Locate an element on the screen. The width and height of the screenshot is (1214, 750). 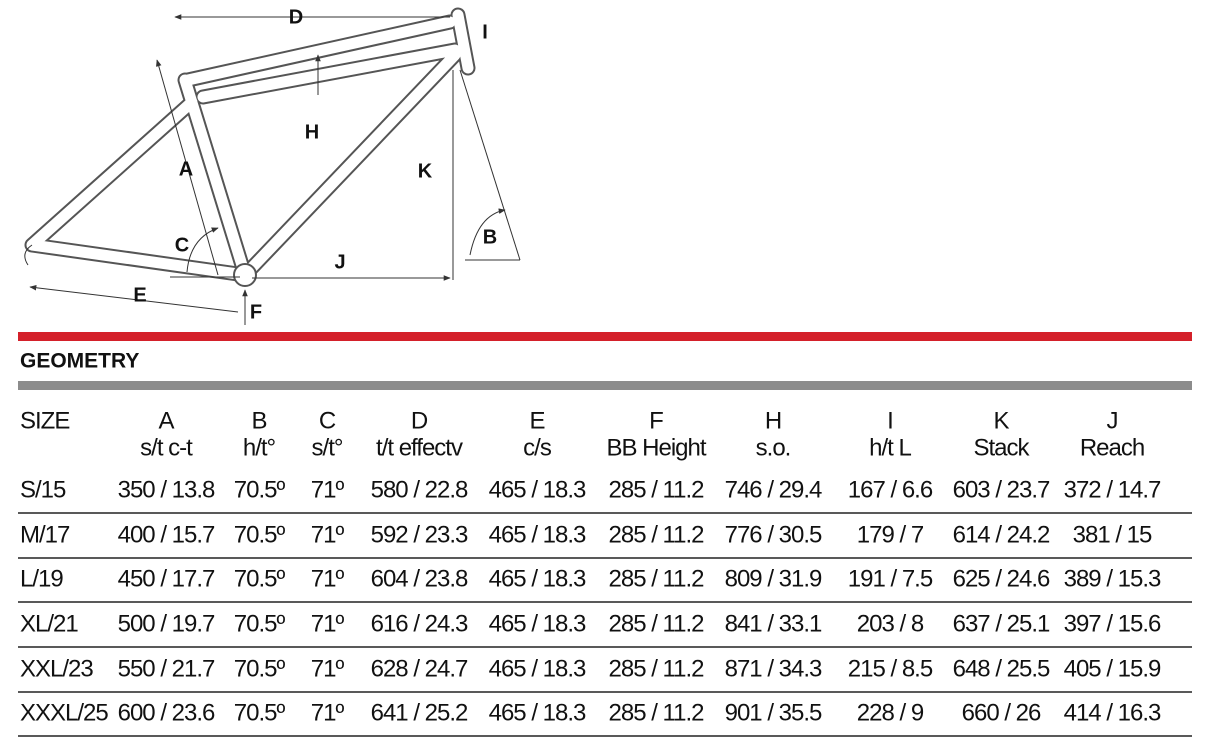
table-cell: 809 / 31.9 is located at coordinates (773, 578).